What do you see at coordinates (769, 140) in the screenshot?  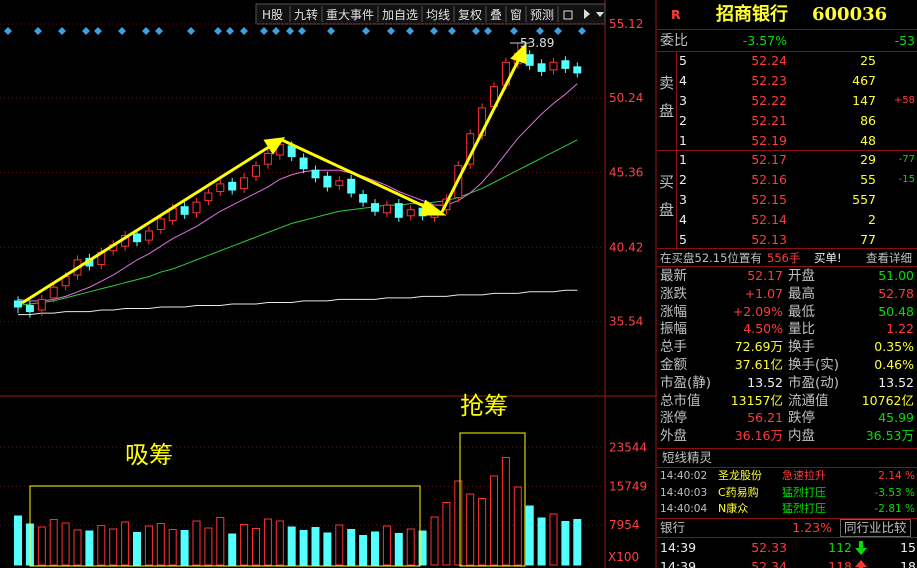 I see `price: 52.19` at bounding box center [769, 140].